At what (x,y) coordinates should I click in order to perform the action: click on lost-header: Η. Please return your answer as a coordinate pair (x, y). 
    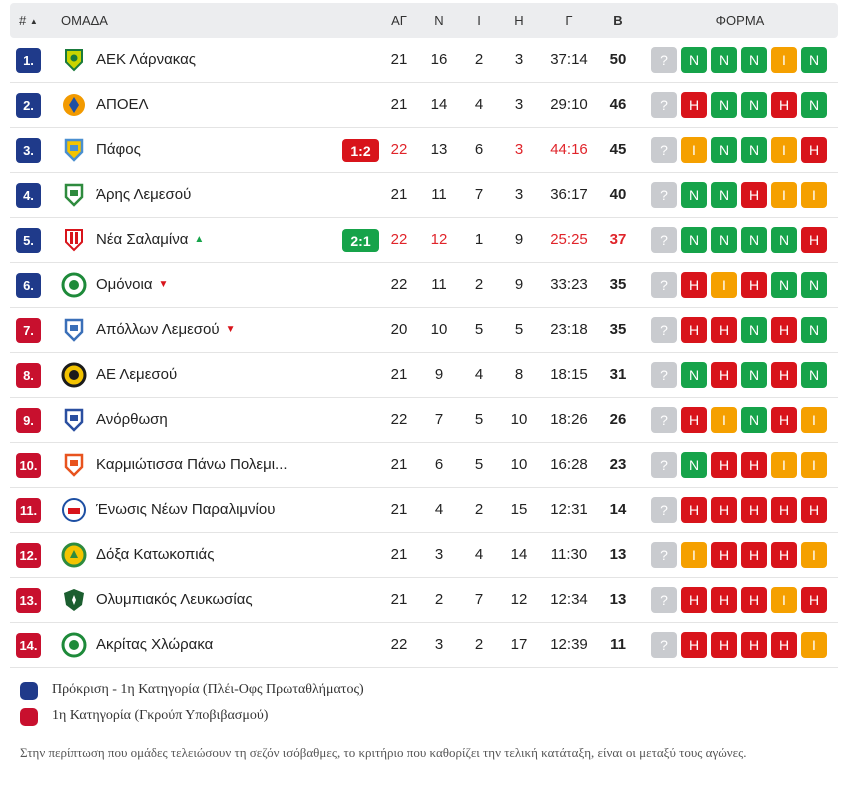
    Looking at the image, I should click on (519, 20).